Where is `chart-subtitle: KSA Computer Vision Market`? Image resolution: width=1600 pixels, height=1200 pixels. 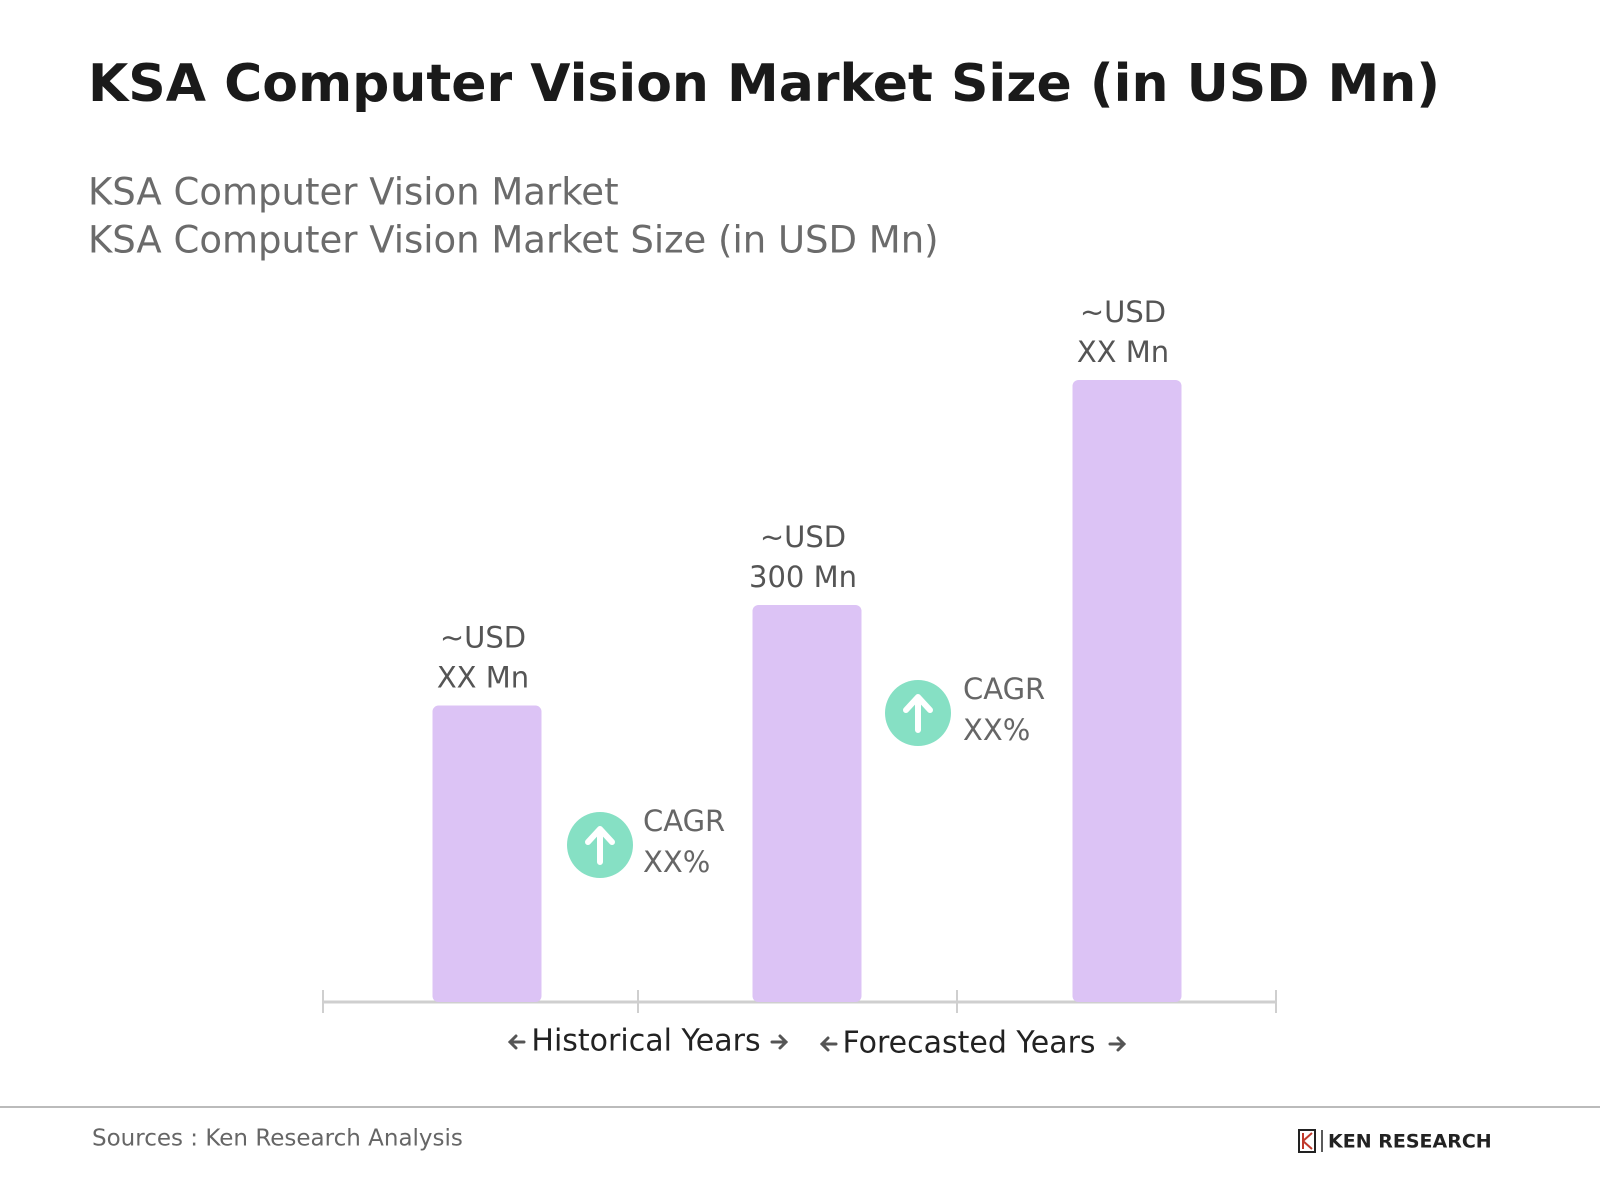
chart-subtitle: KSA Computer Vision Market is located at coordinates (353, 192).